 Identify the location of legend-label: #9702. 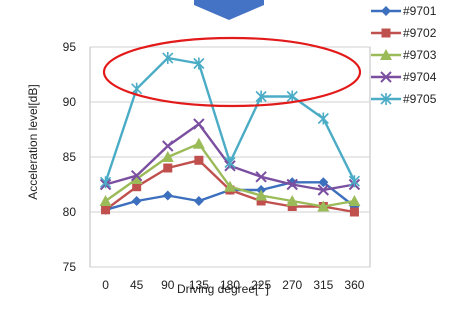
(420, 33).